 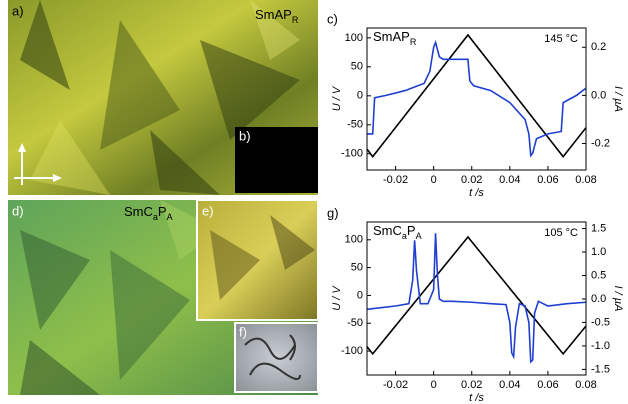 What do you see at coordinates (600, 322) in the screenshot?
I see `y2-tick-label: -0.5` at bounding box center [600, 322].